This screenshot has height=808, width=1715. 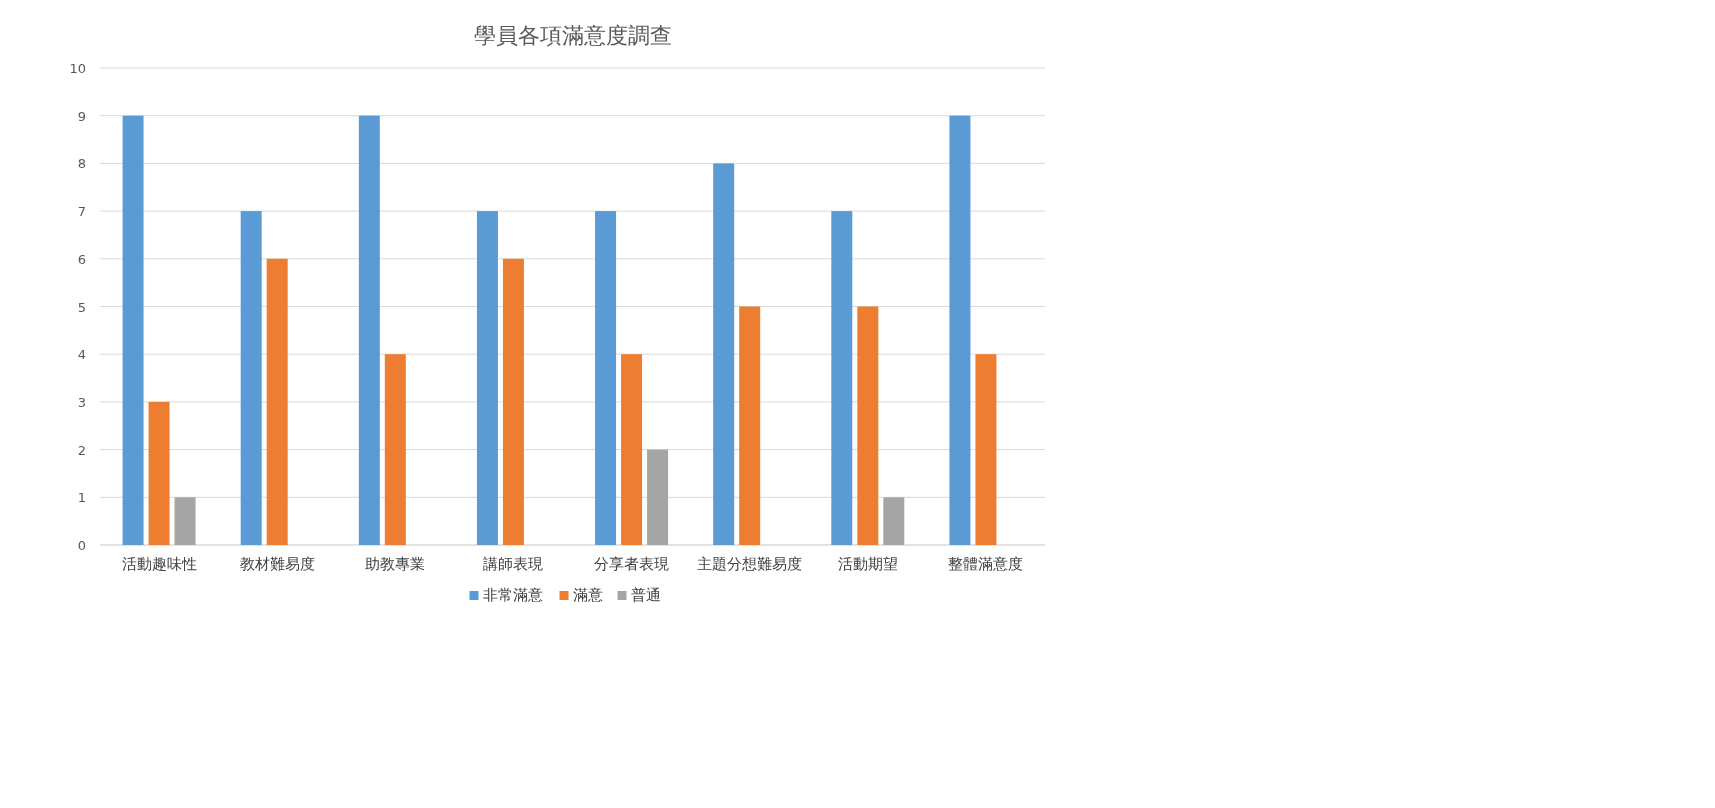 I want to click on x-tick-label: 教材難易度, so click(x=277, y=564).